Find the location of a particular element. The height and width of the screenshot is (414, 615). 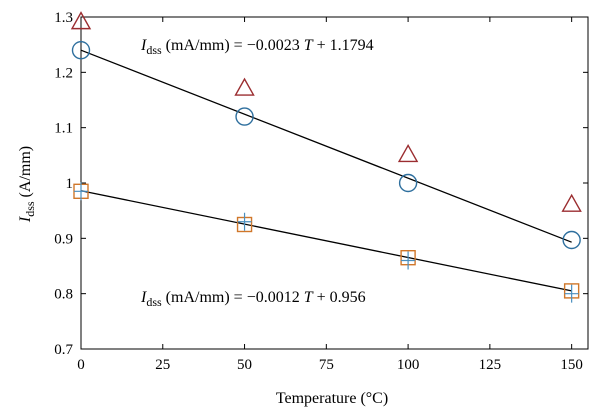

y-tick-label: 0.8 is located at coordinates (63, 295).